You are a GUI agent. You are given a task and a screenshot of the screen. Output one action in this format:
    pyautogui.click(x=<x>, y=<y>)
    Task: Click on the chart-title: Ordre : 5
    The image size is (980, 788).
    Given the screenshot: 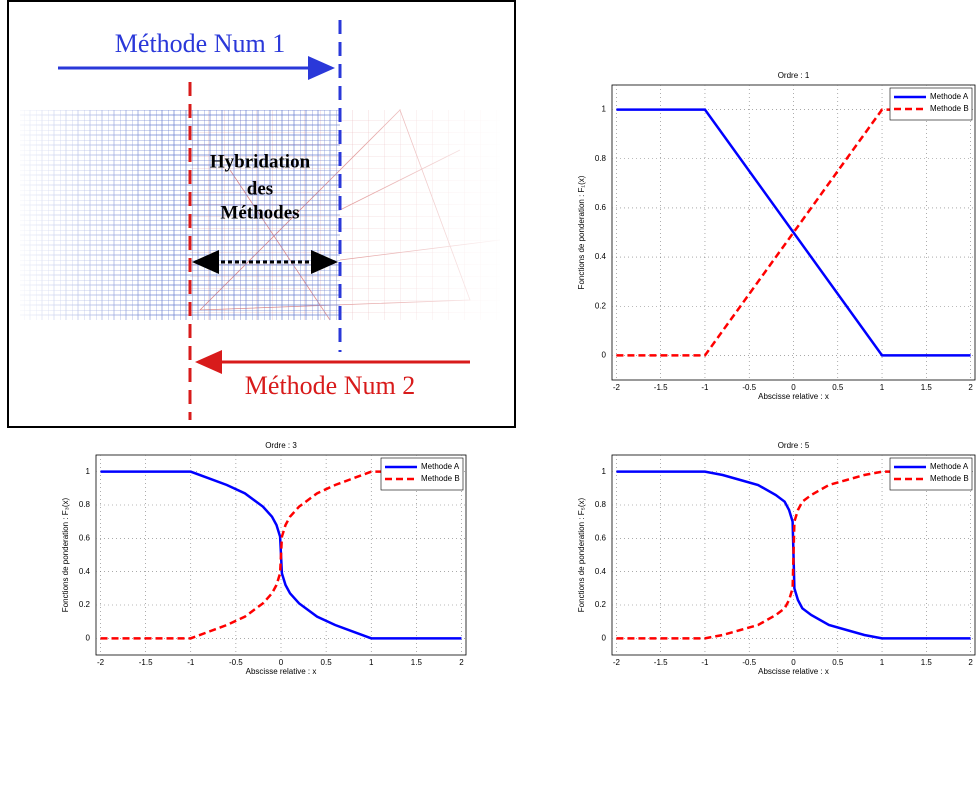 What is the action you would take?
    pyautogui.click(x=794, y=445)
    